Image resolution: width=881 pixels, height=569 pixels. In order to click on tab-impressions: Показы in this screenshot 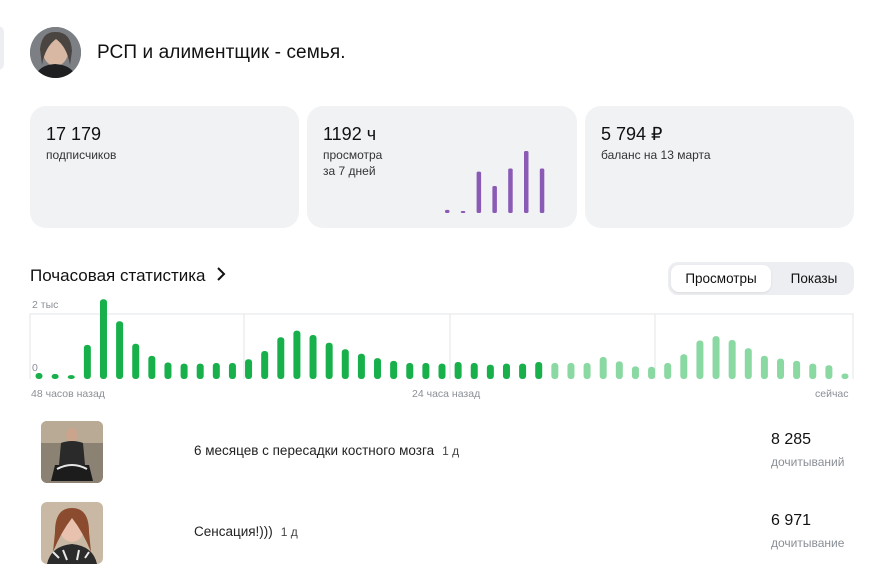, I will do `click(814, 278)`.